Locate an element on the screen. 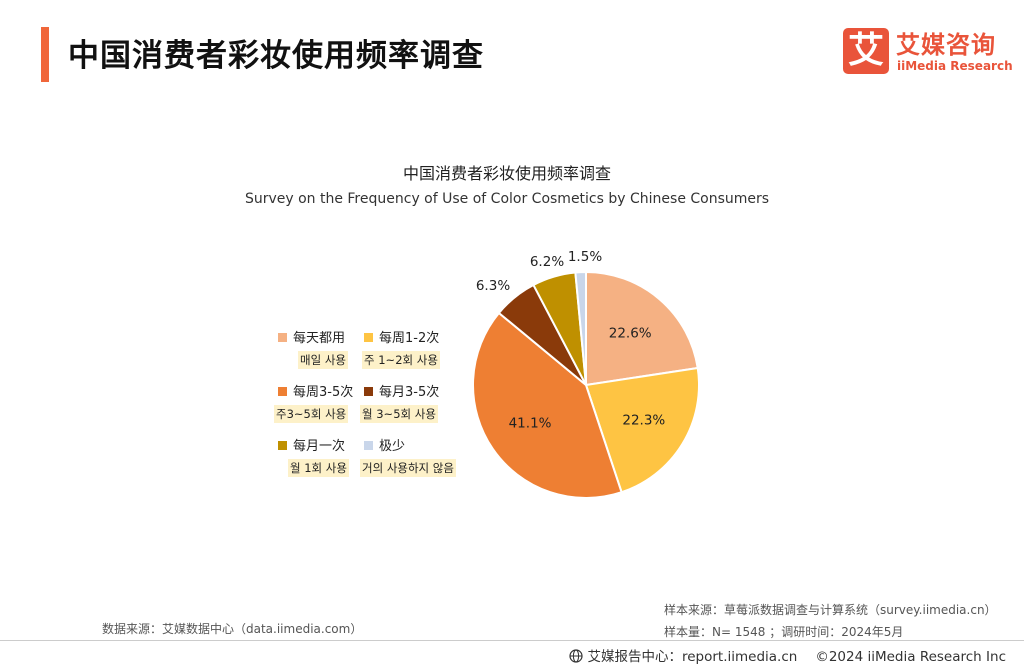 The width and height of the screenshot is (1024, 665). legend-label: 每月3-5次 is located at coordinates (409, 392).